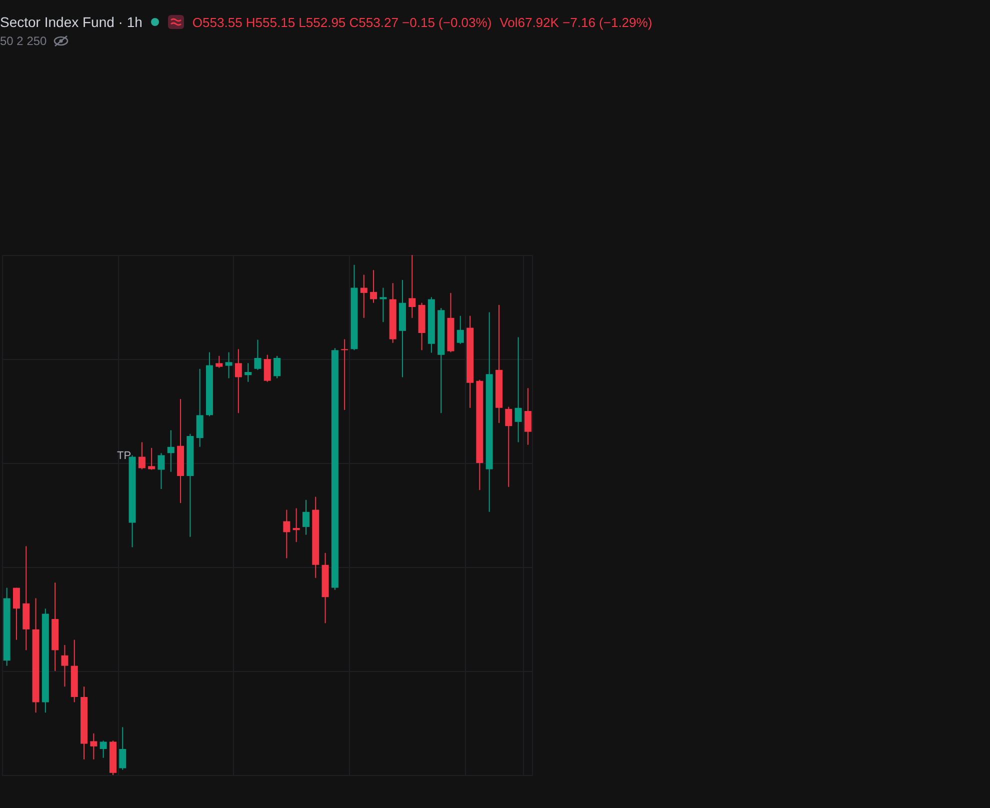  What do you see at coordinates (342, 22) in the screenshot?
I see `text: O553.55 H555.15 L552.95 C553.27 −0.15 (−0.03%)` at bounding box center [342, 22].